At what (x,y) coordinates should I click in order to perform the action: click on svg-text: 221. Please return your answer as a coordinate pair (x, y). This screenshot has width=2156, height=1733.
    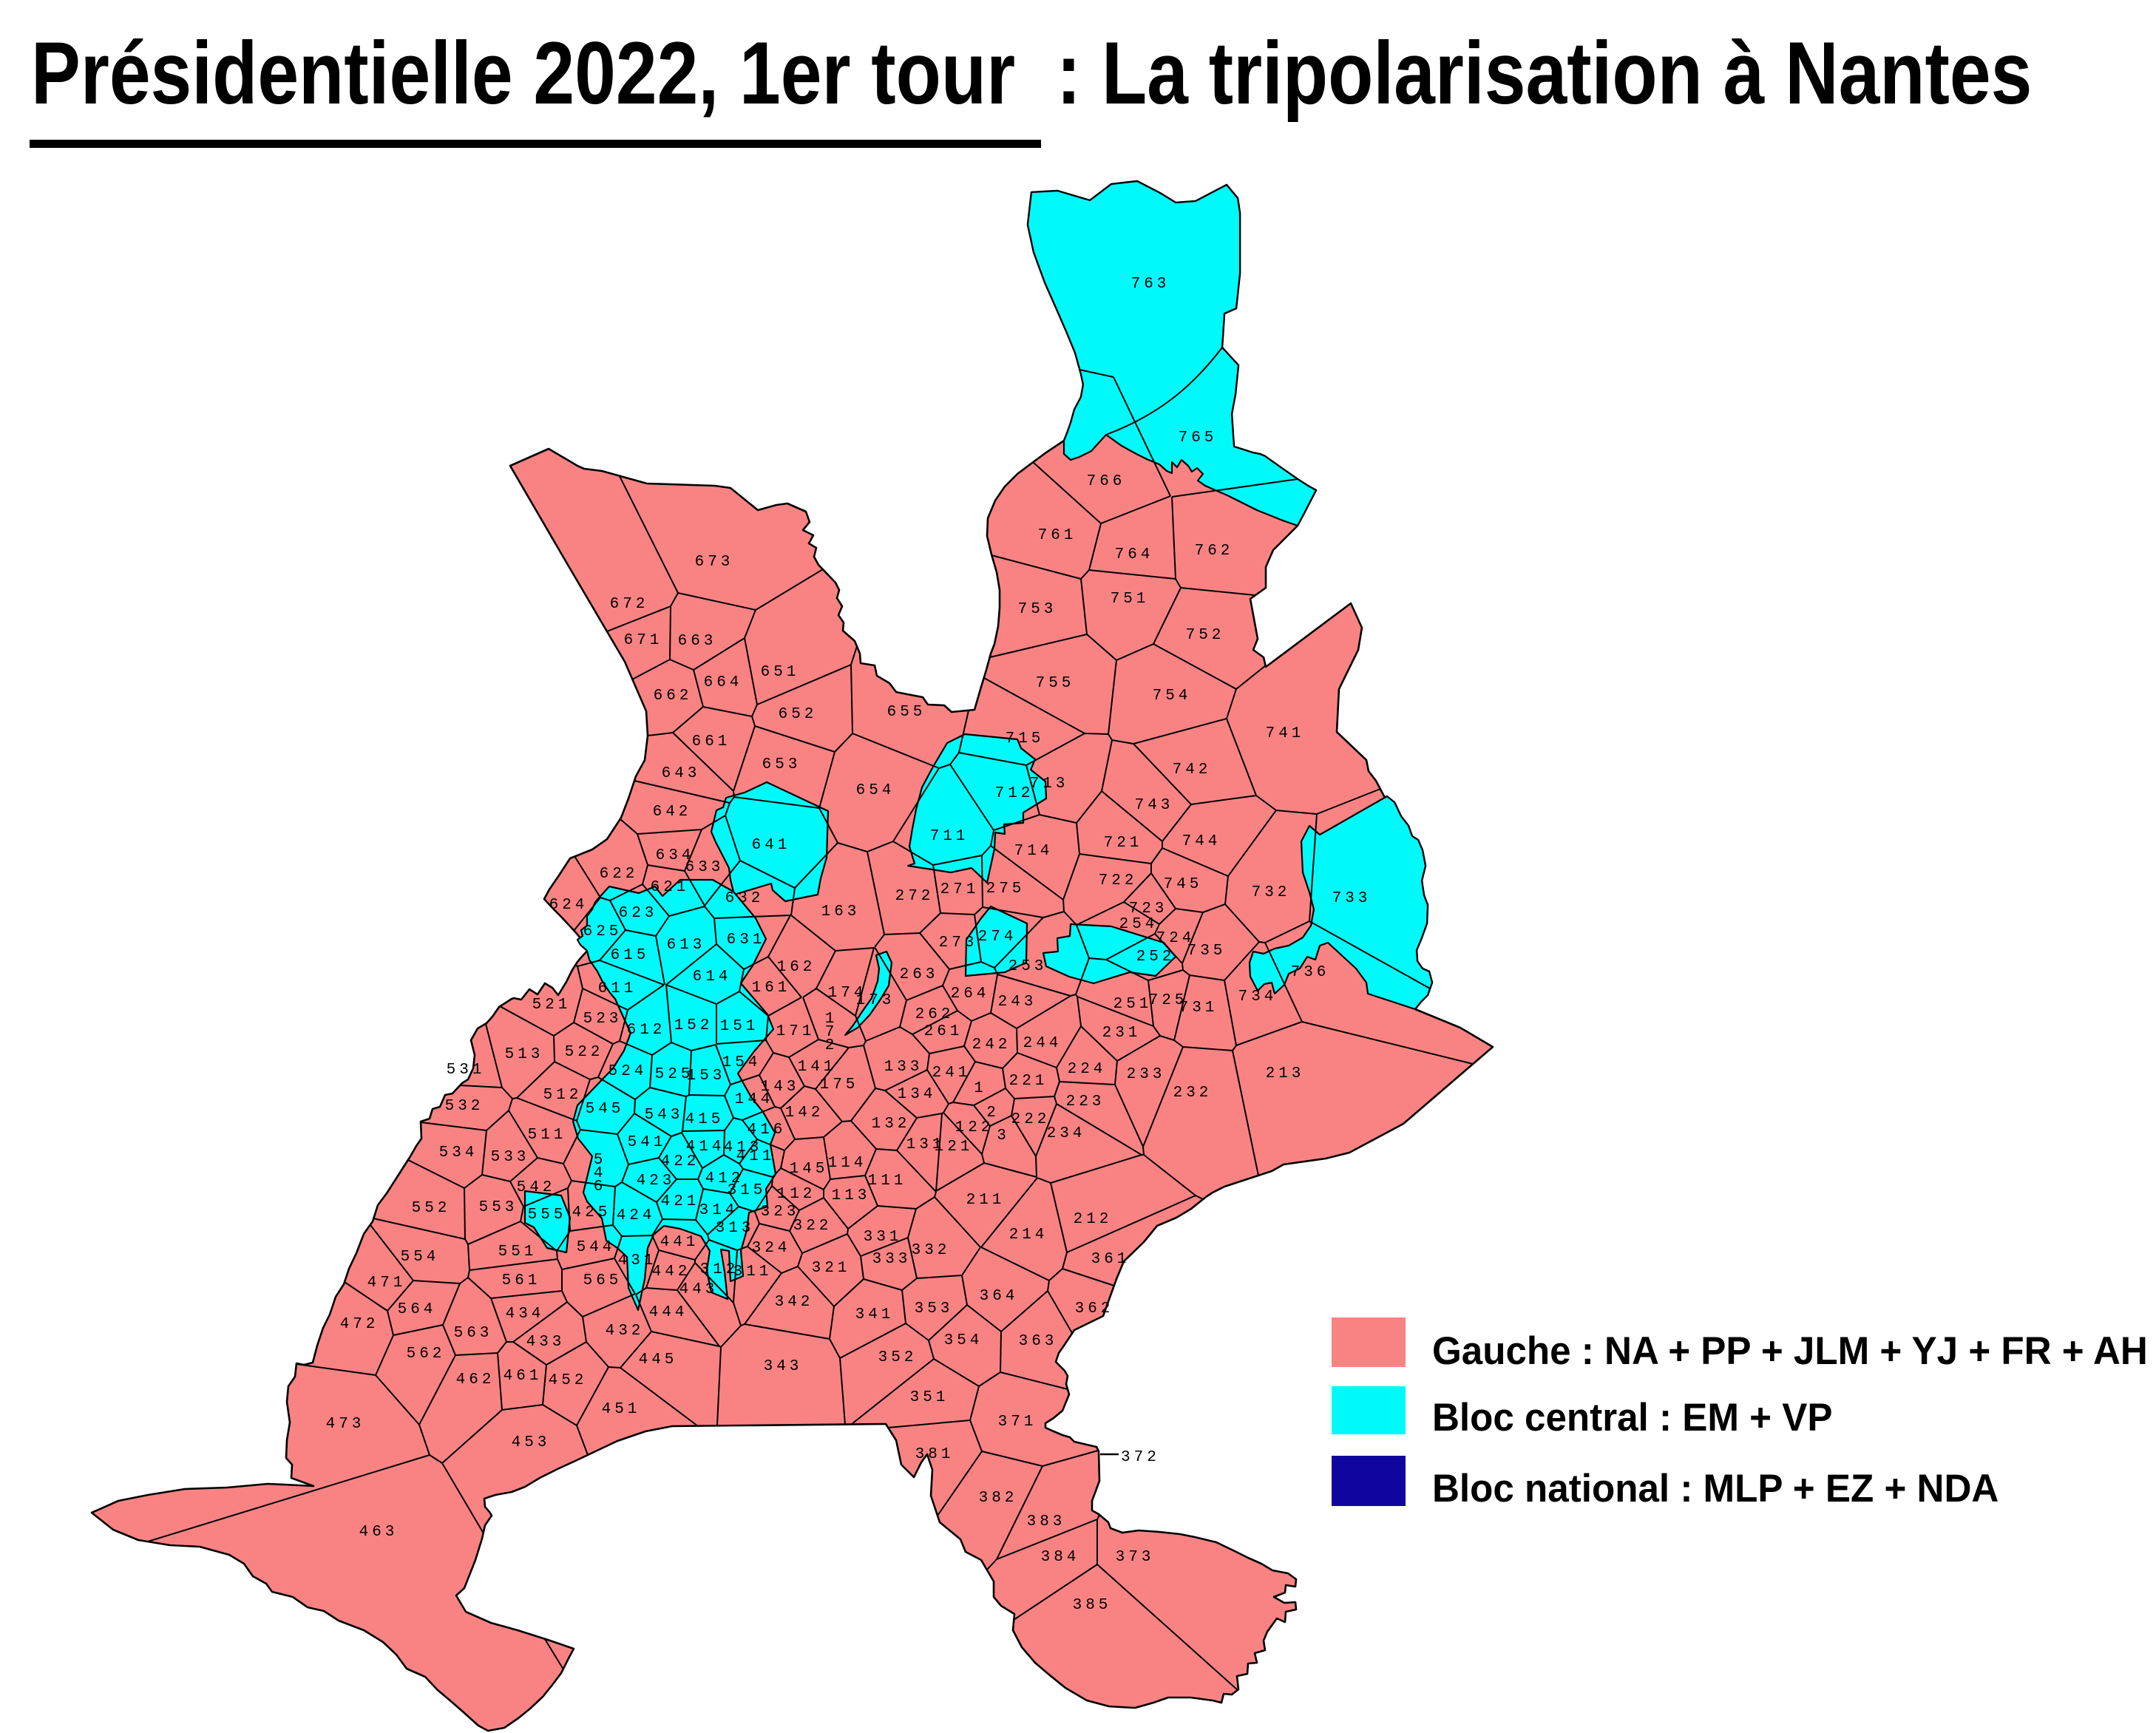
    Looking at the image, I should click on (1028, 1081).